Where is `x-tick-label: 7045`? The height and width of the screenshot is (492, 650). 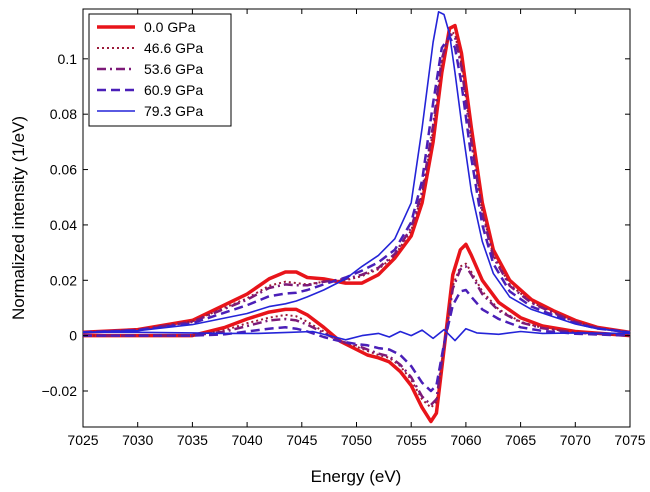
x-tick-label: 7045 is located at coordinates (301, 440).